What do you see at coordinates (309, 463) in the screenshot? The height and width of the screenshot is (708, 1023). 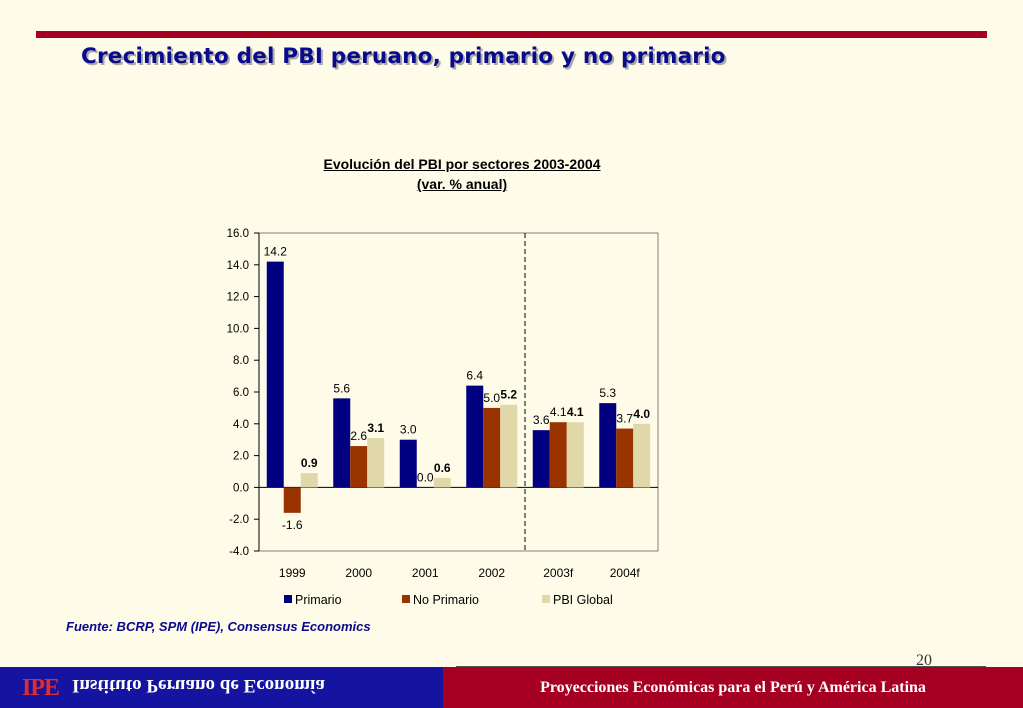 I see `data-label: 0.9` at bounding box center [309, 463].